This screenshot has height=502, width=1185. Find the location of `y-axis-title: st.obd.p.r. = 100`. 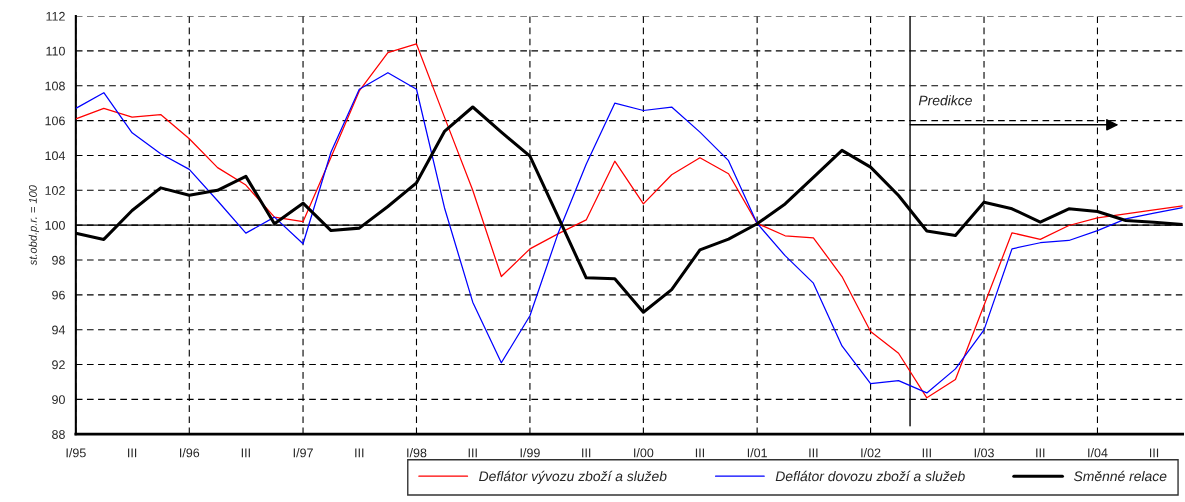

y-axis-title: st.obd.p.r. = 100 is located at coordinates (34, 225).